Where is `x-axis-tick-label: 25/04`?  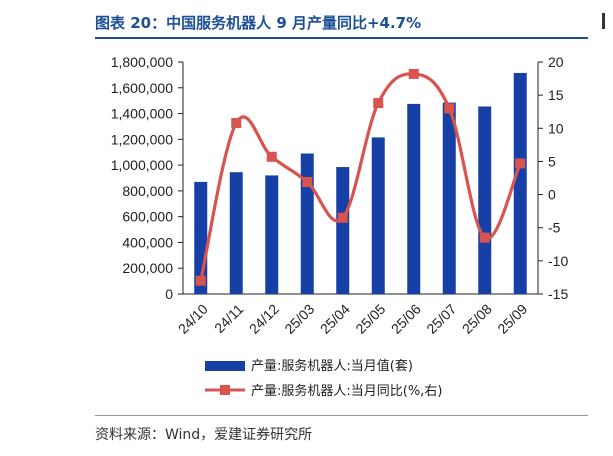
x-axis-tick-label: 25/04 is located at coordinates (335, 319).